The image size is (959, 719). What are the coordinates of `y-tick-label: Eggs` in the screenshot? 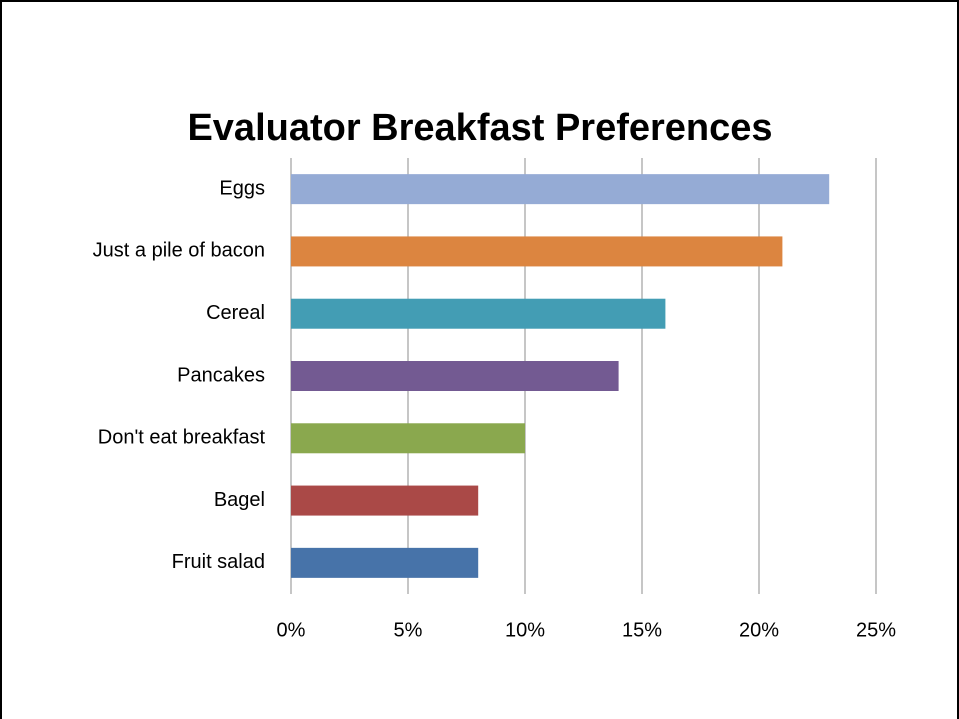 It's located at (242, 188).